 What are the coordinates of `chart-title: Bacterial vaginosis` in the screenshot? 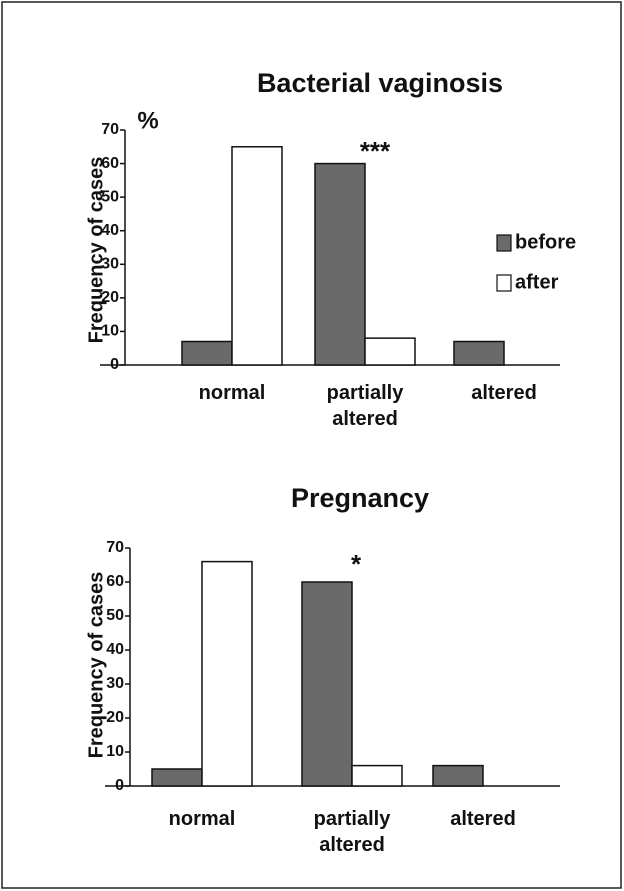 It's located at (380, 83).